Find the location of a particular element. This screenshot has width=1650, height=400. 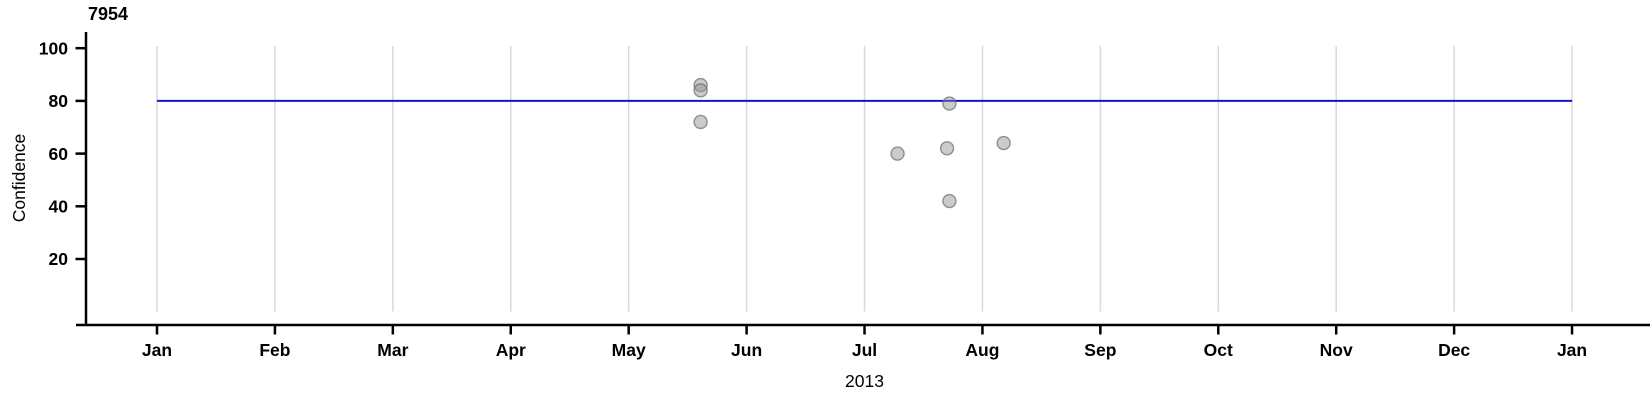

x-tick-label: Jul is located at coordinates (864, 350).